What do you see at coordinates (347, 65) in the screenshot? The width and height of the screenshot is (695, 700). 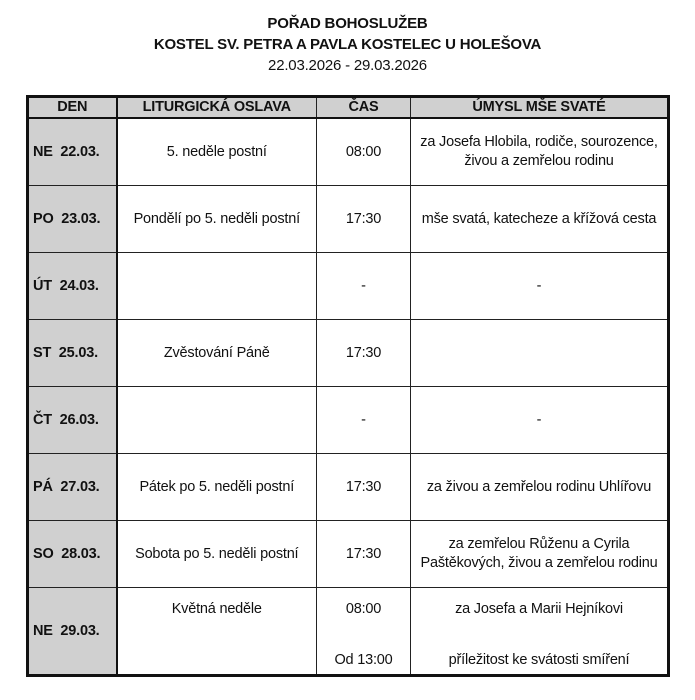 I see `date-range: 22.03.2026 - 29.03.2026` at bounding box center [347, 65].